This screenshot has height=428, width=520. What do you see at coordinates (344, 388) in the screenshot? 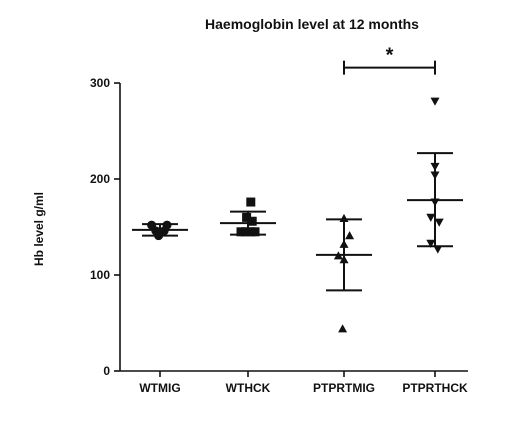
I see `x-tick-label: PTPRTMIG` at bounding box center [344, 388].